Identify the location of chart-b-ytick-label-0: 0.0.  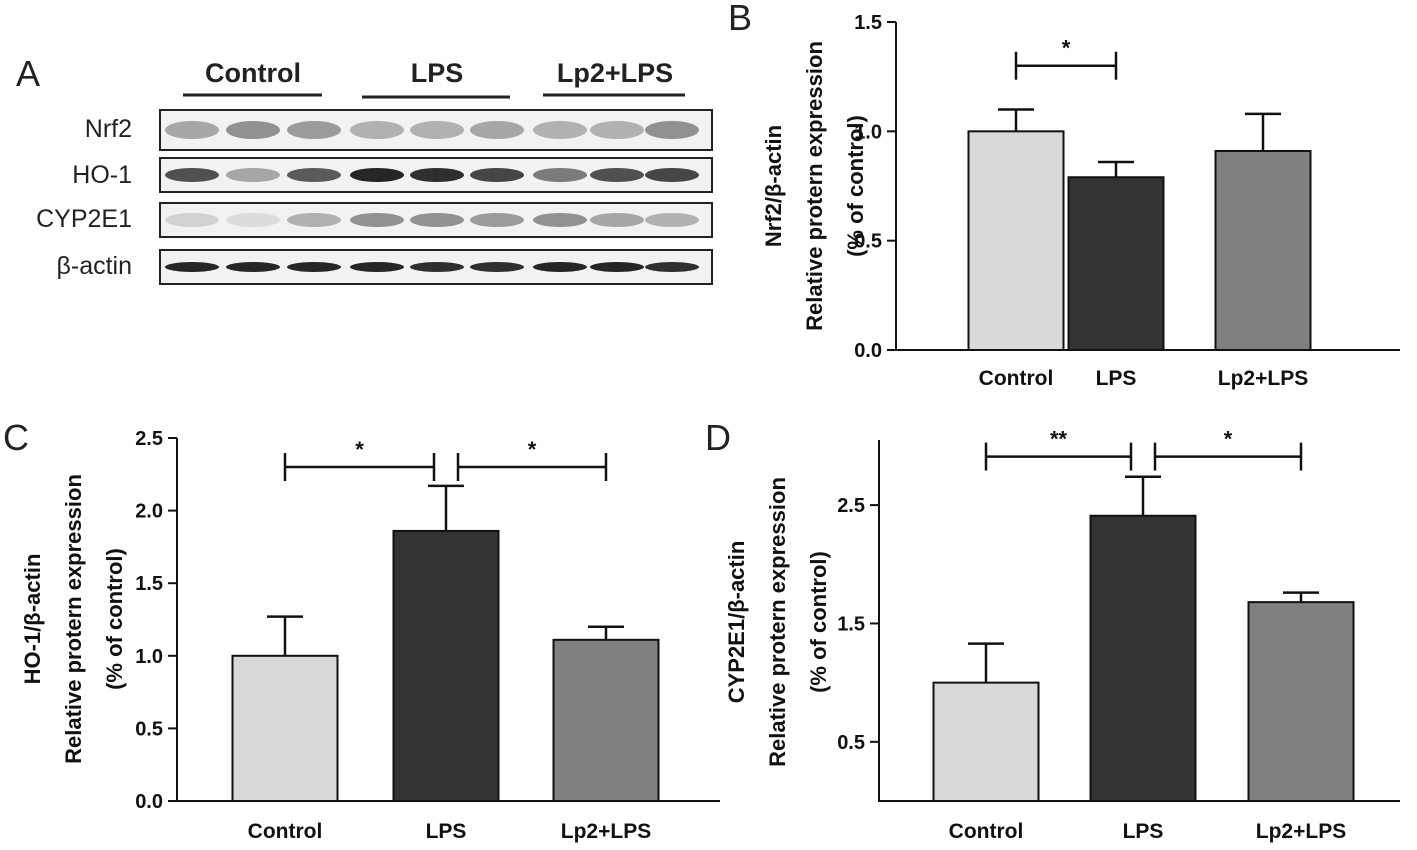
(868, 351).